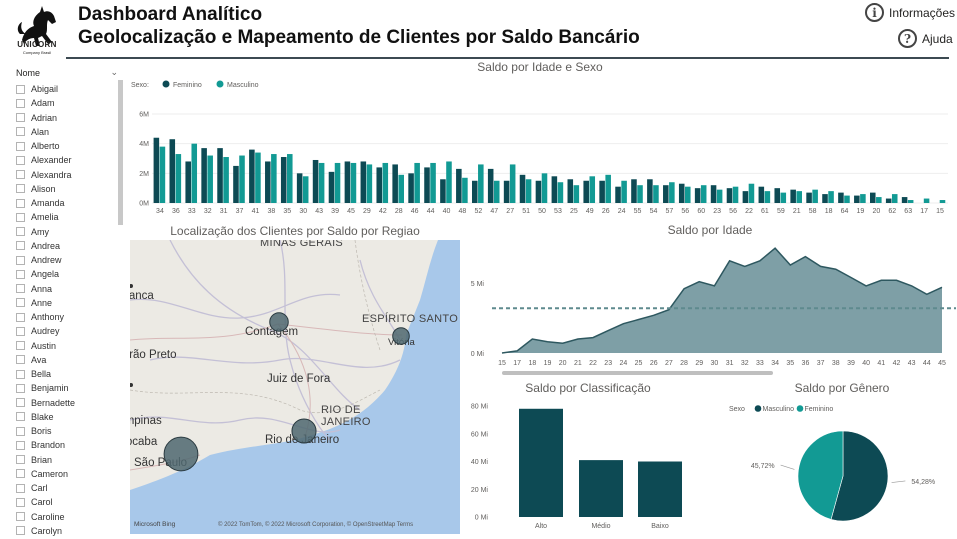 This screenshot has height=539, width=957. I want to click on slicer-scrollbar, so click(120, 152).